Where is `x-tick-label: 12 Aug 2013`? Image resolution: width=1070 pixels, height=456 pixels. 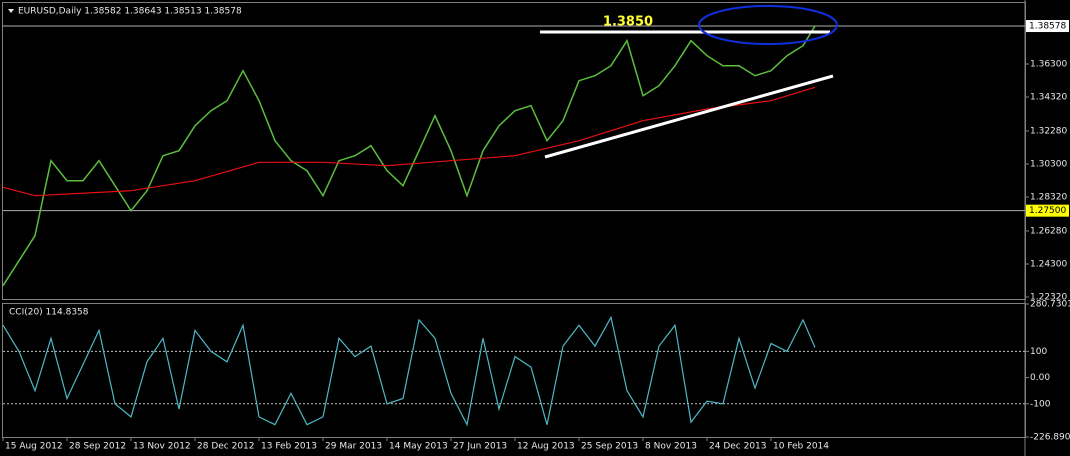 x-tick-label: 12 Aug 2013 is located at coordinates (546, 447).